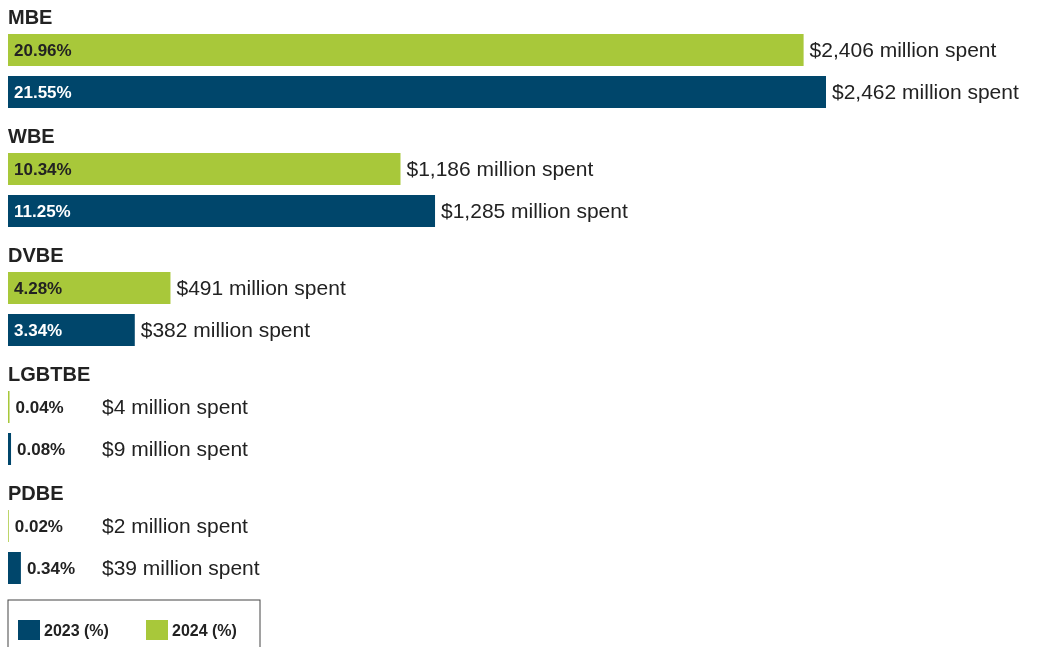 The width and height of the screenshot is (1053, 647). I want to click on y-tick-label: PDBE, so click(36, 493).